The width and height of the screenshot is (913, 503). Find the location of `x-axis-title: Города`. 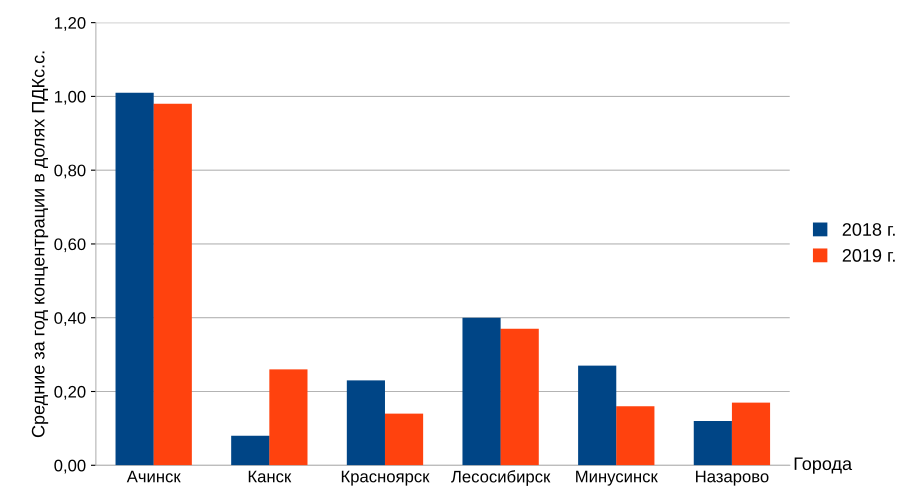

x-axis-title: Города is located at coordinates (823, 466).